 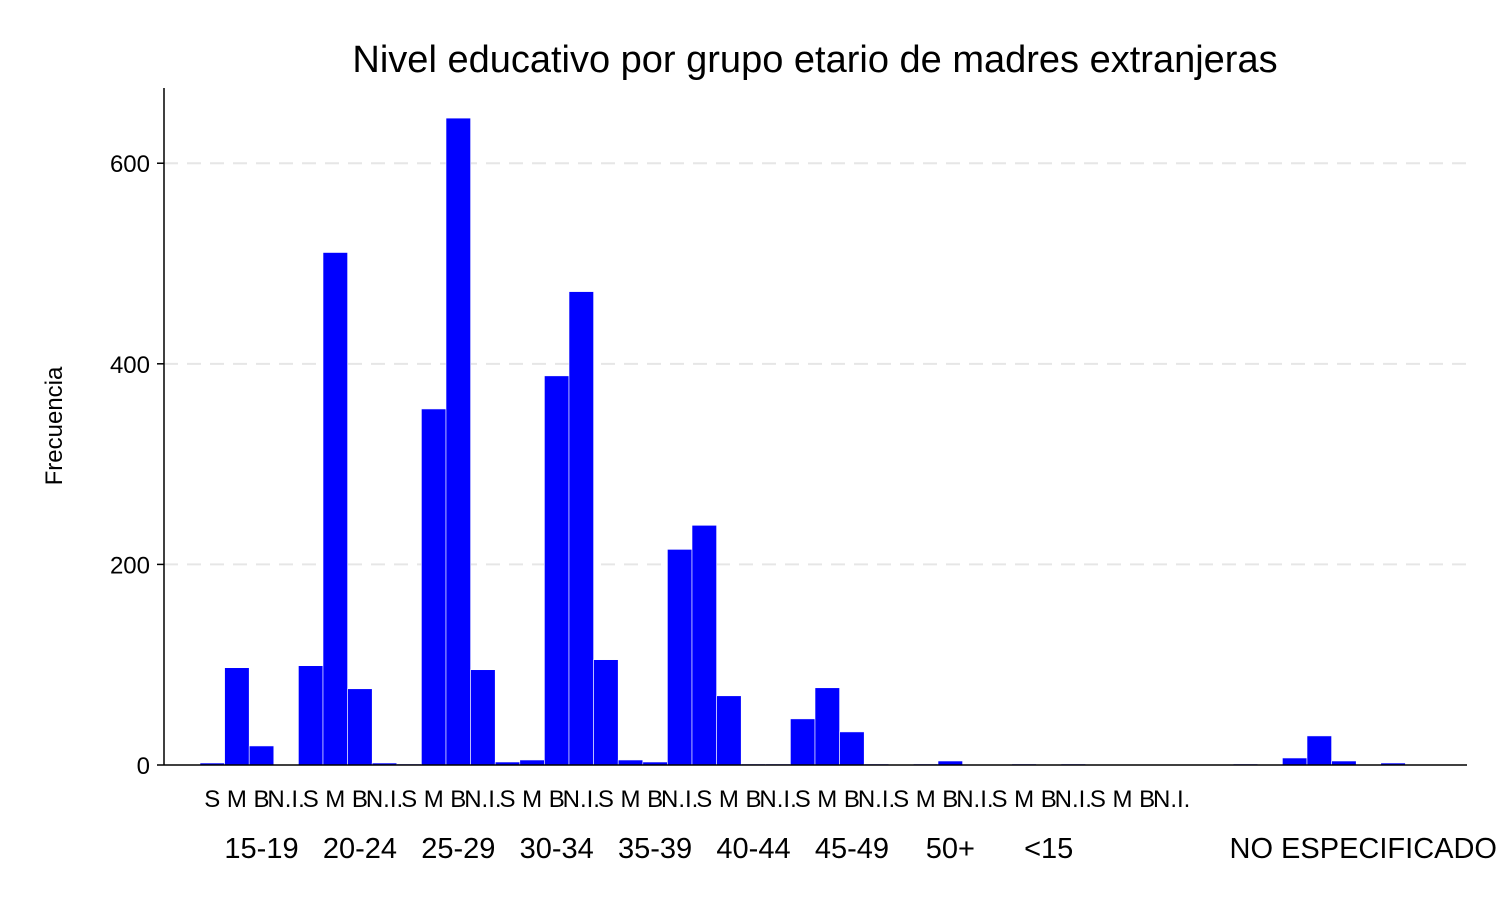 What do you see at coordinates (130, 565) in the screenshot?
I see `y-tick-label: 200` at bounding box center [130, 565].